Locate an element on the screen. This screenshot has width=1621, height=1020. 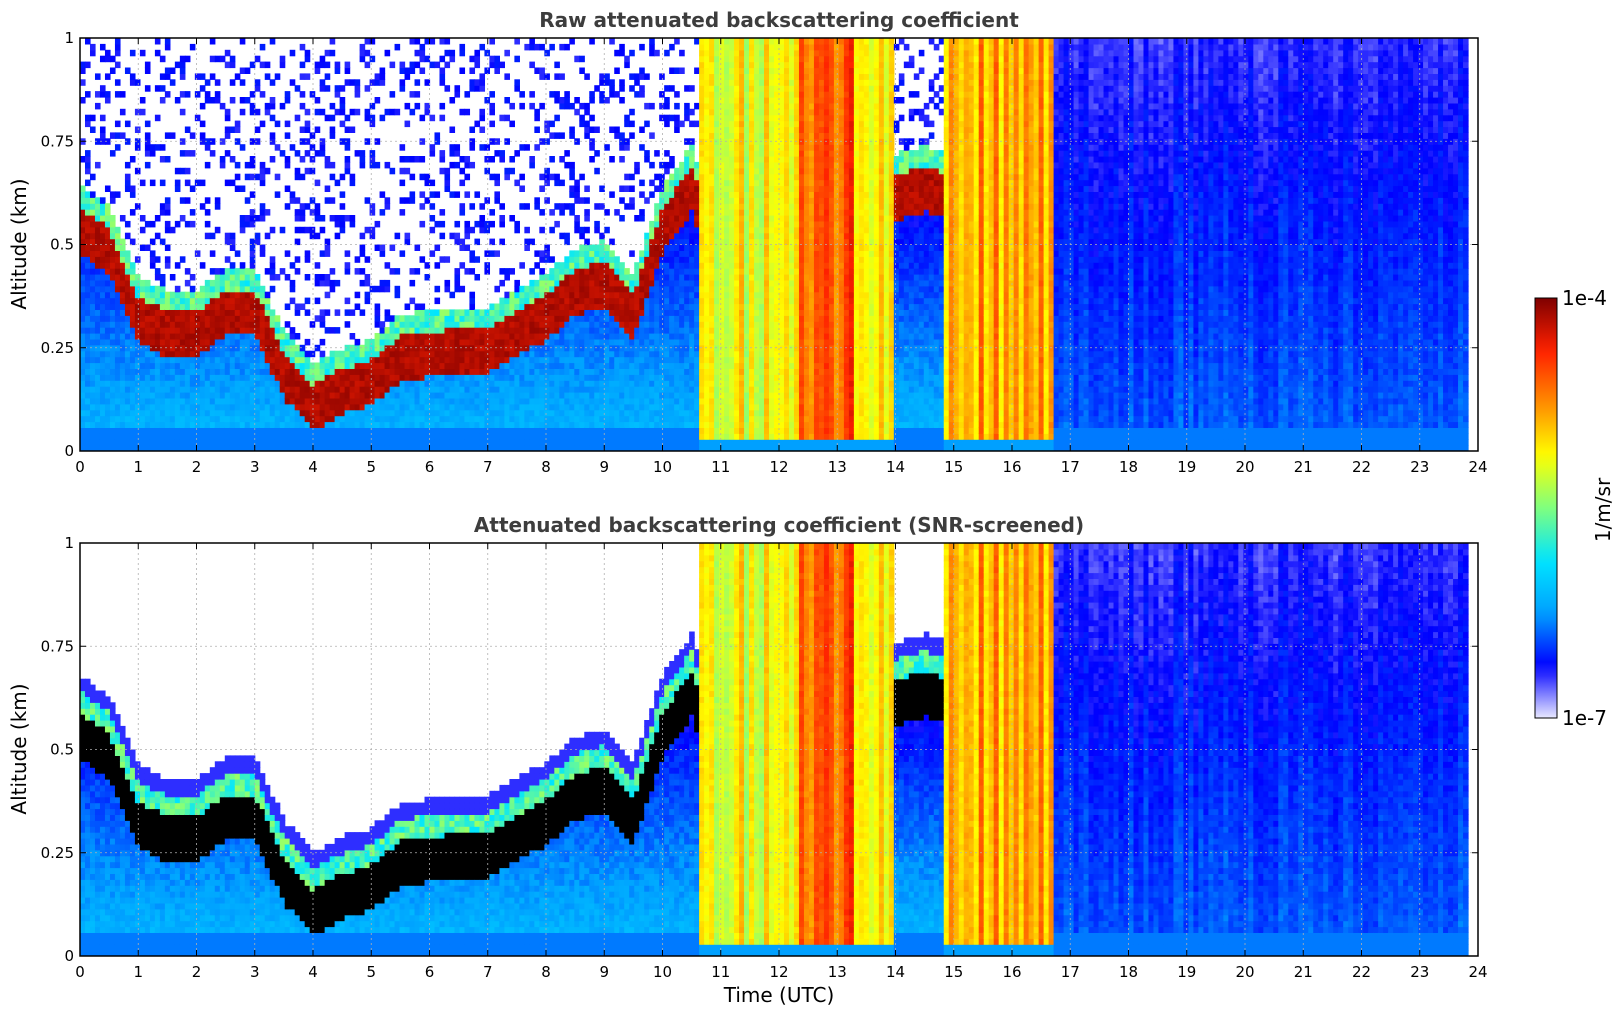
colorbar-unit-label: 1/m/sr is located at coordinates (1603, 509).